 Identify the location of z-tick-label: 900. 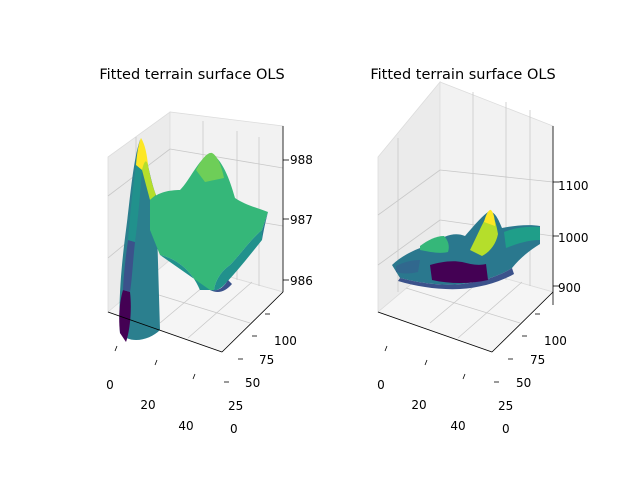
(569, 288).